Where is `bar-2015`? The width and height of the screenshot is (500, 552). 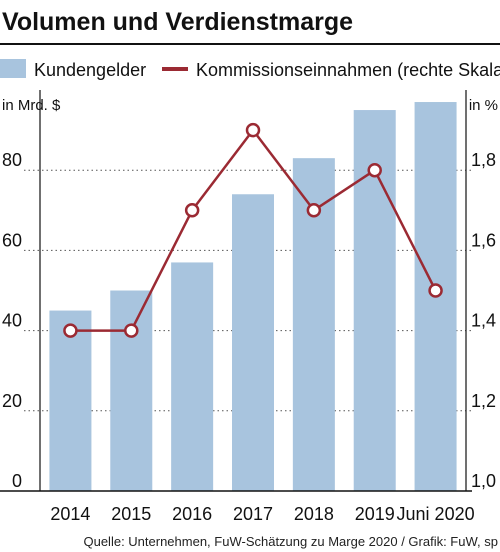 bar-2015 is located at coordinates (131, 390).